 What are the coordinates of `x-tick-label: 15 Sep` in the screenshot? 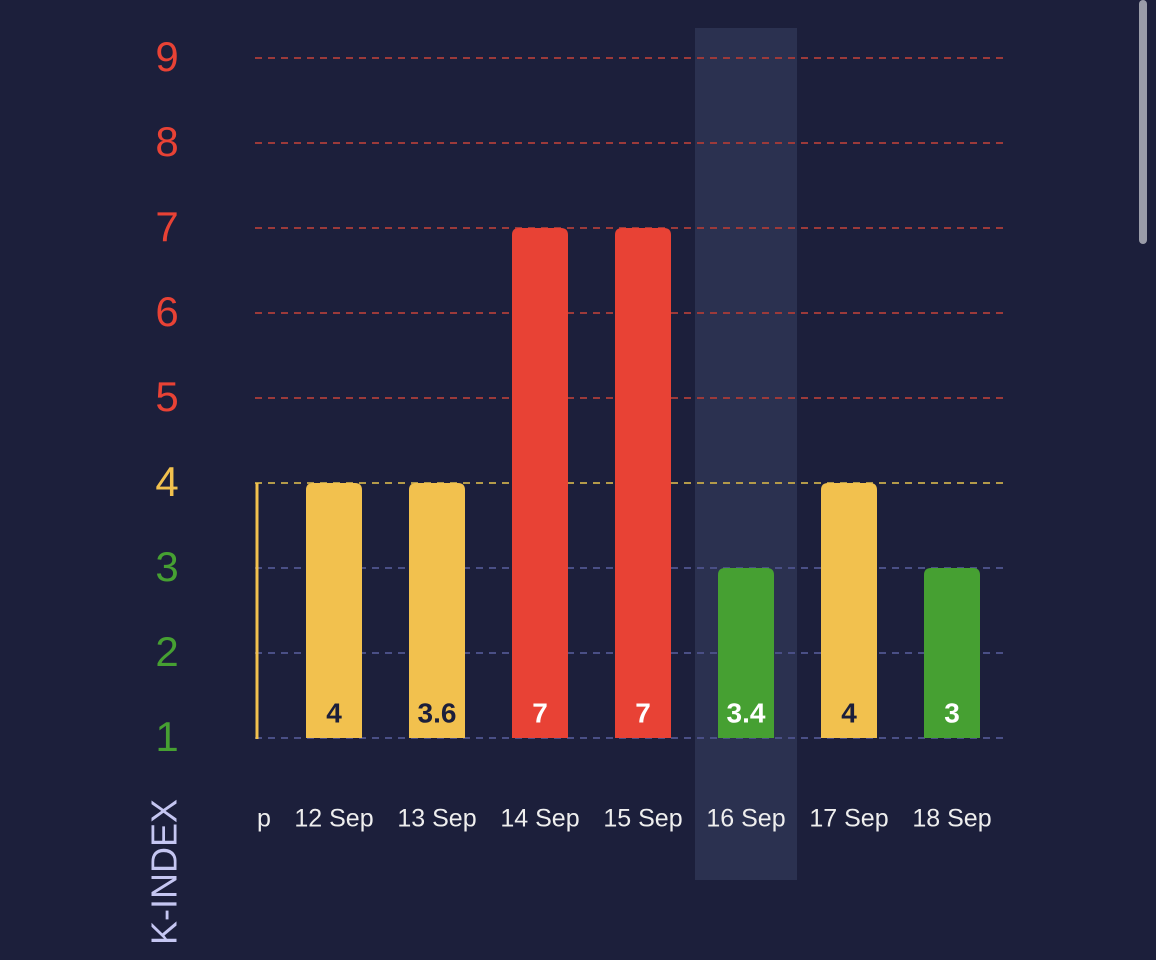 It's located at (642, 819).